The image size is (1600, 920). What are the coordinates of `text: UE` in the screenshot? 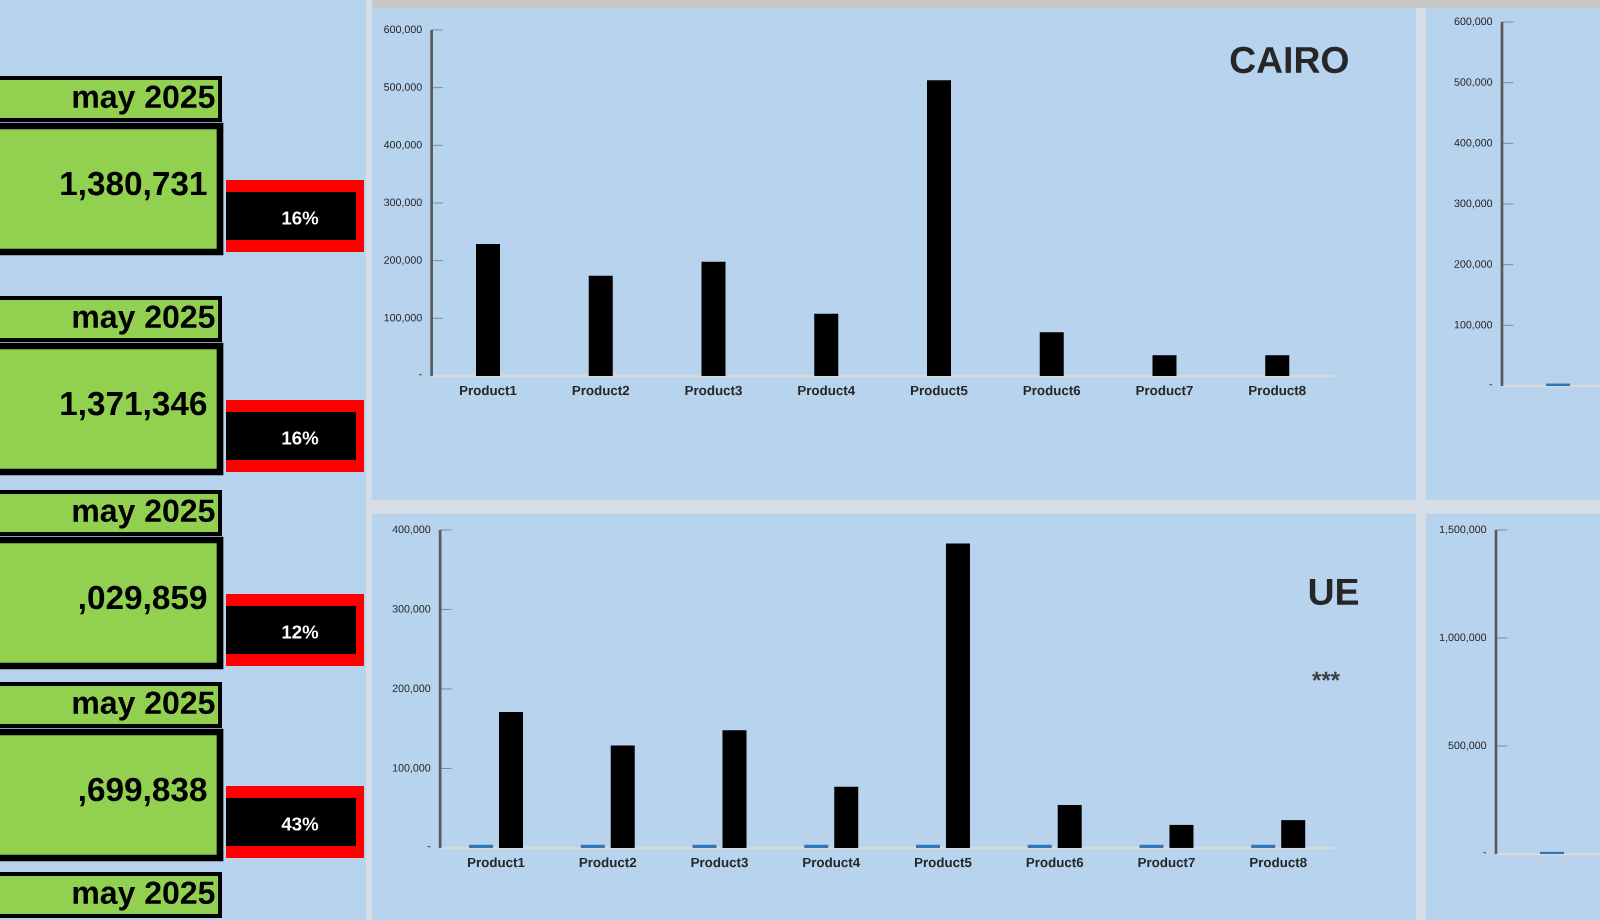 It's located at (1334, 592).